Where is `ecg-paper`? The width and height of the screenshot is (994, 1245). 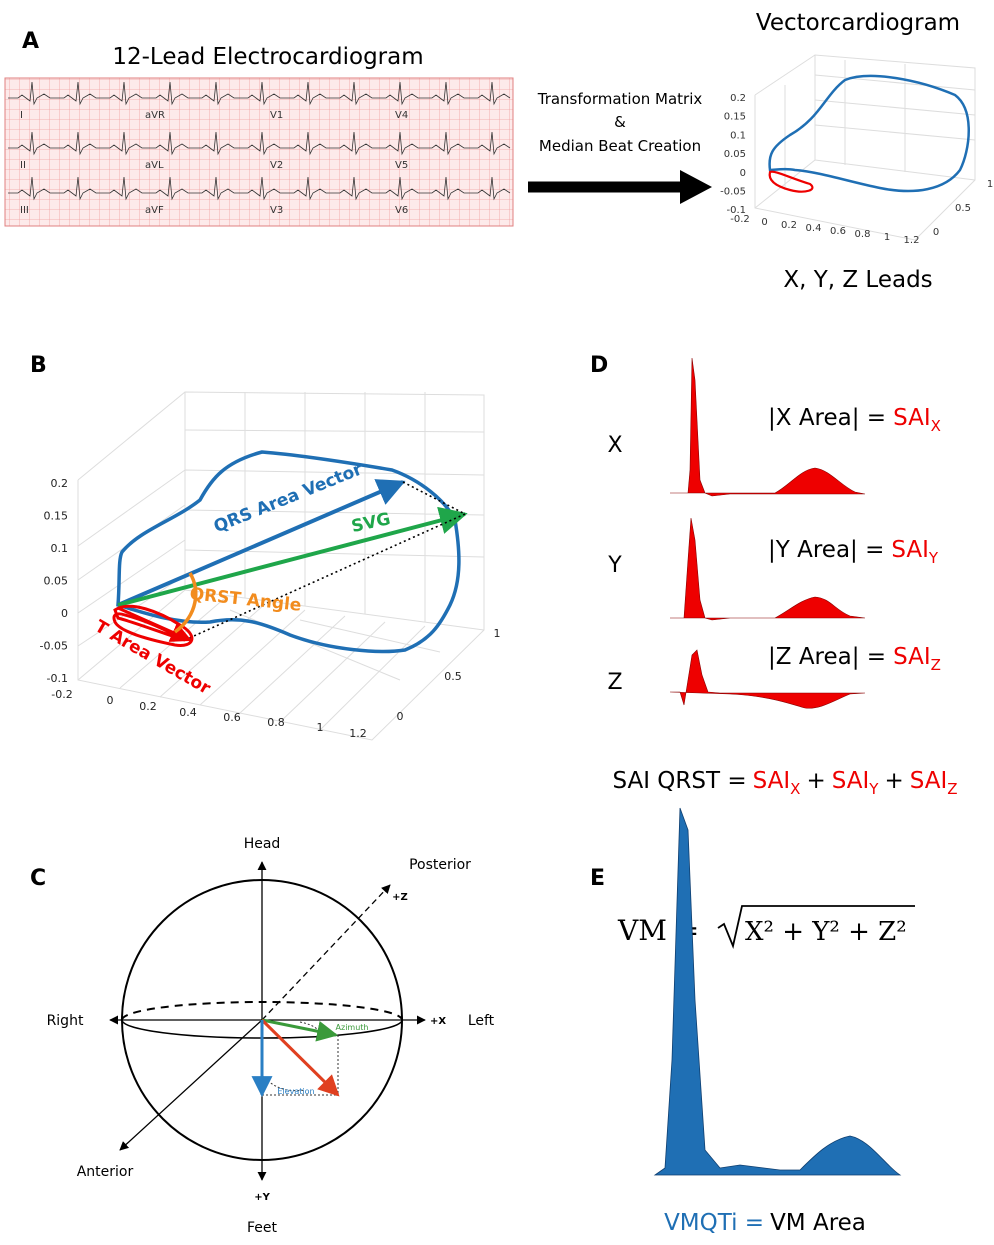
ecg-paper is located at coordinates (259, 152).